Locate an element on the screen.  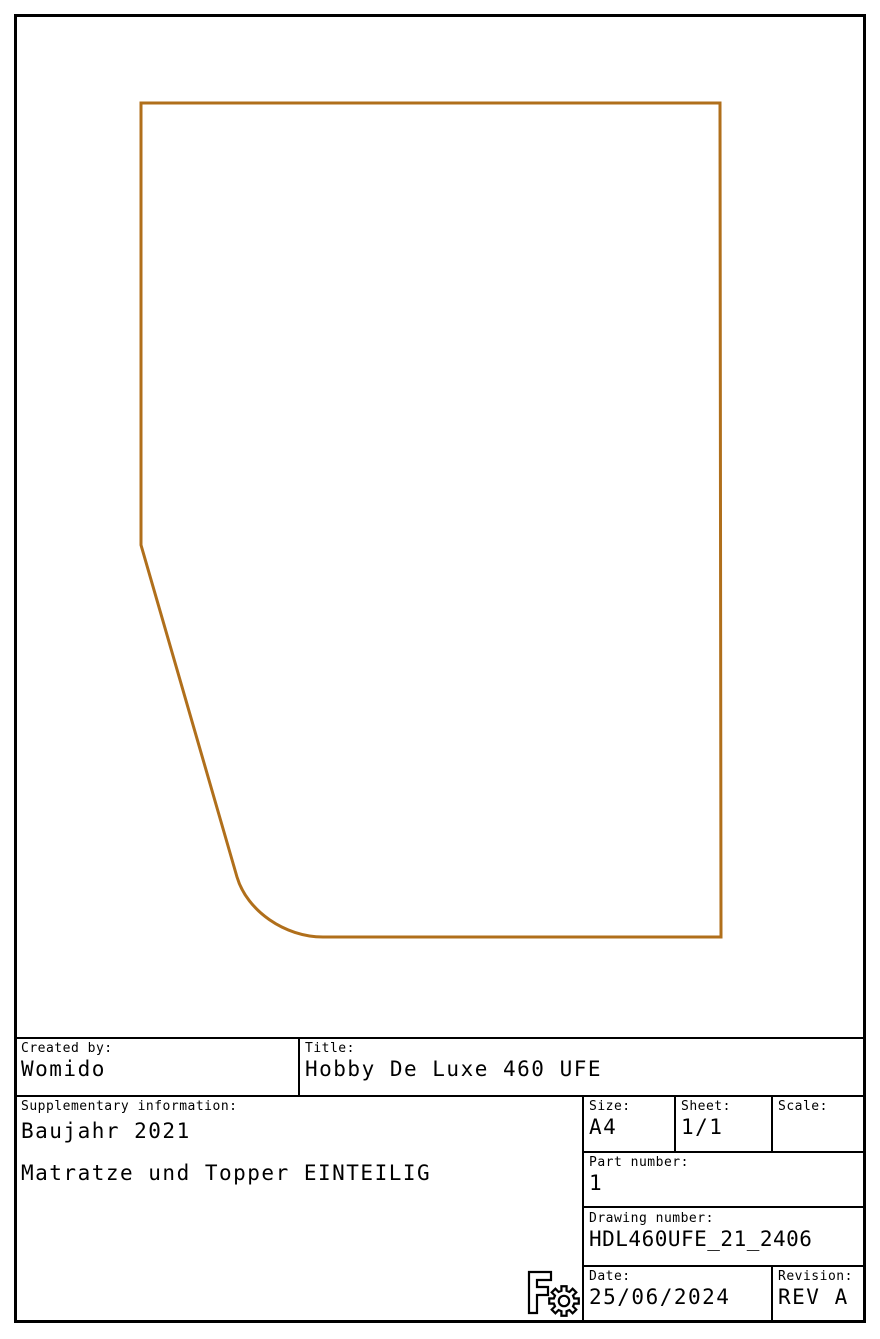
sheet-cell: Sheet: 1/1 is located at coordinates (706, 1119).